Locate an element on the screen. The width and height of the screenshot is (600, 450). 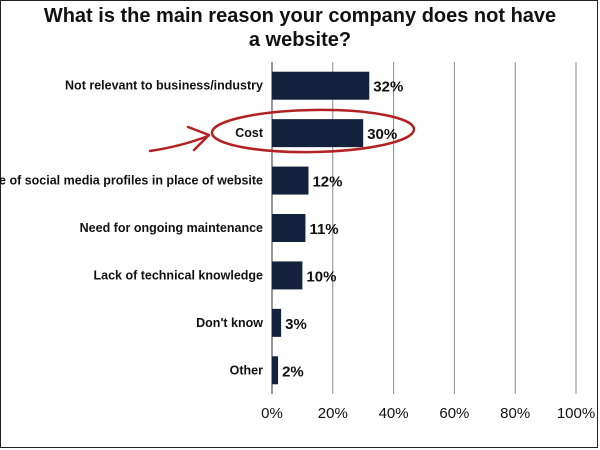
highlight-annotation is located at coordinates (282, 131).